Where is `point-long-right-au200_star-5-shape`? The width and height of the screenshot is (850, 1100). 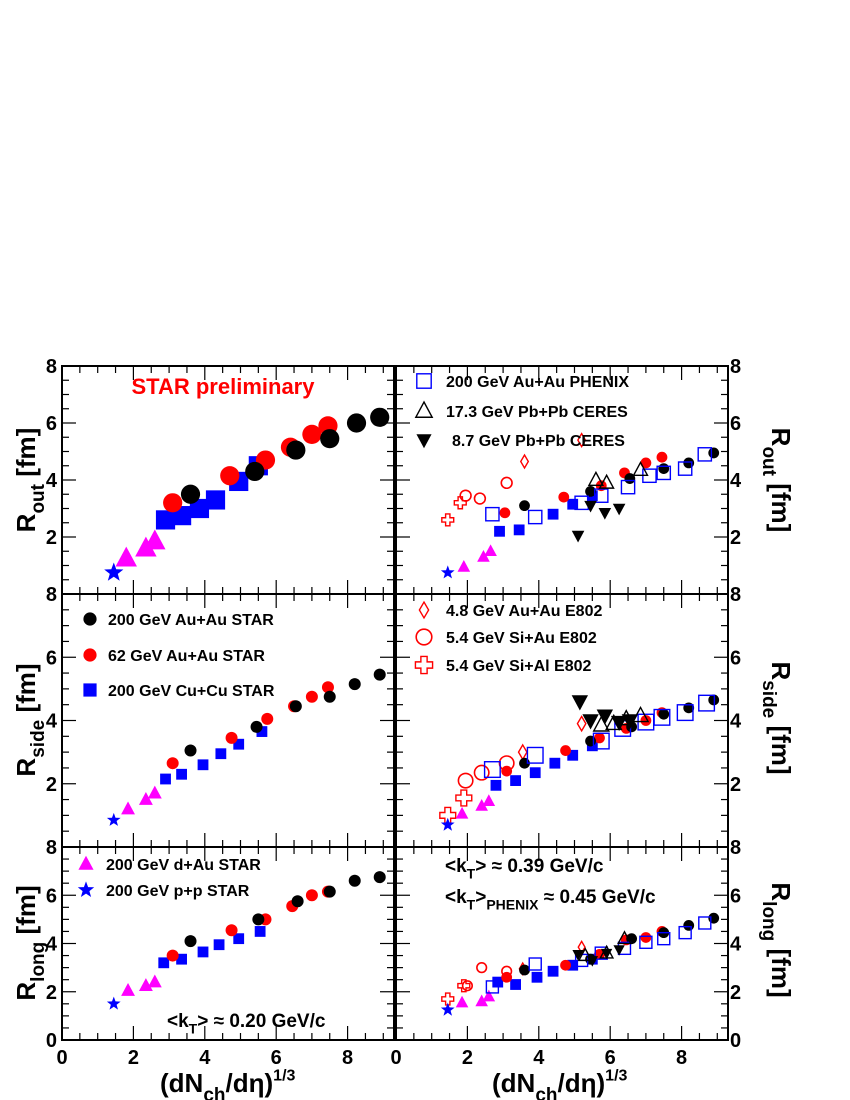 point-long-right-au200_star-5-shape is located at coordinates (714, 918).